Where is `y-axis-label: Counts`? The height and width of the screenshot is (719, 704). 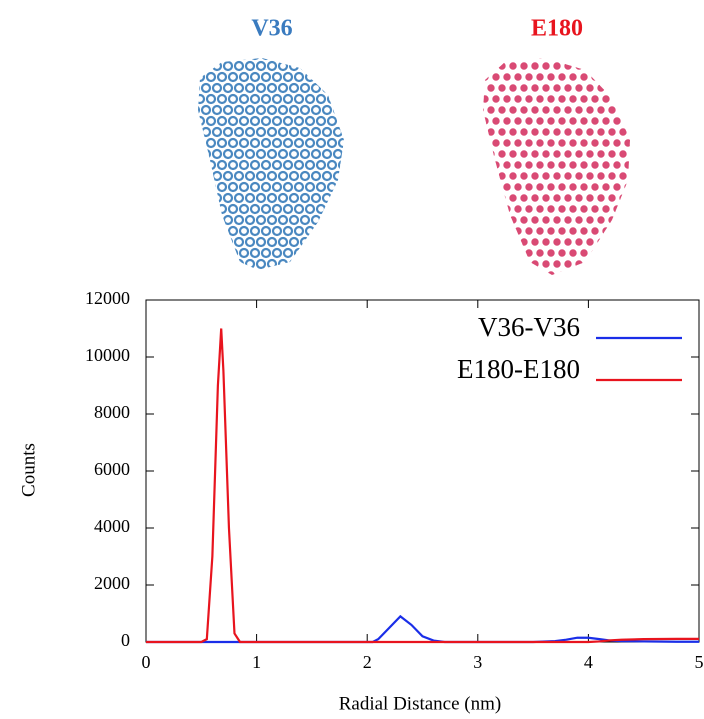 y-axis-label: Counts is located at coordinates (28, 470).